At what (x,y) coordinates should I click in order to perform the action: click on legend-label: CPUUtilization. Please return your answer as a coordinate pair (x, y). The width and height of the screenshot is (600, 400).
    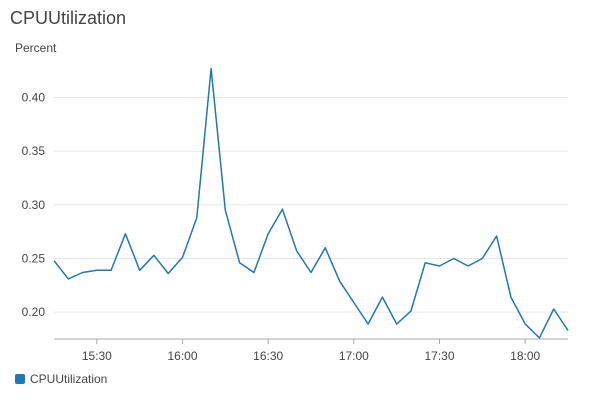
    Looking at the image, I should click on (69, 379).